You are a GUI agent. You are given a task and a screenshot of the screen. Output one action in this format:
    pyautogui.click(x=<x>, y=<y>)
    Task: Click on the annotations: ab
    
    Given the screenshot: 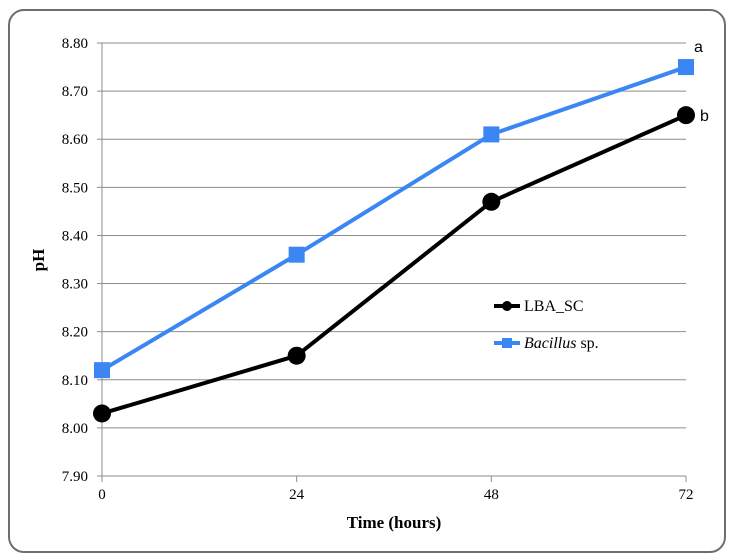 What is the action you would take?
    pyautogui.click(x=701, y=82)
    